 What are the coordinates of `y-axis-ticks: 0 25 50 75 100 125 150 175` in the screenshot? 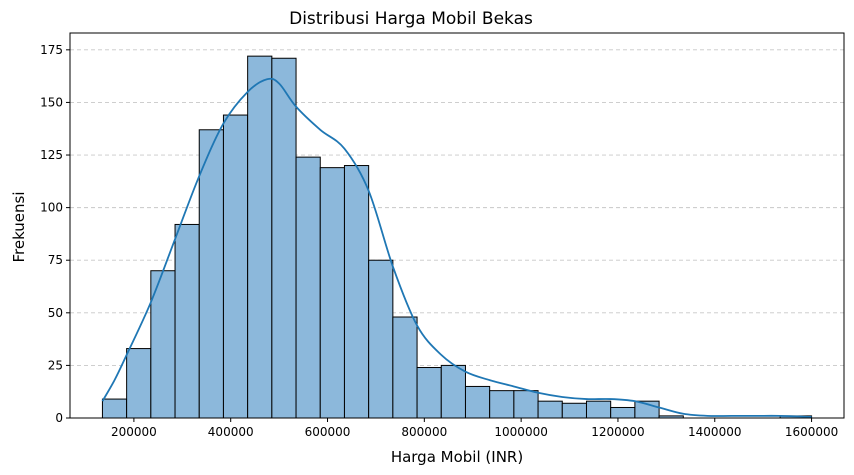 It's located at (55, 234).